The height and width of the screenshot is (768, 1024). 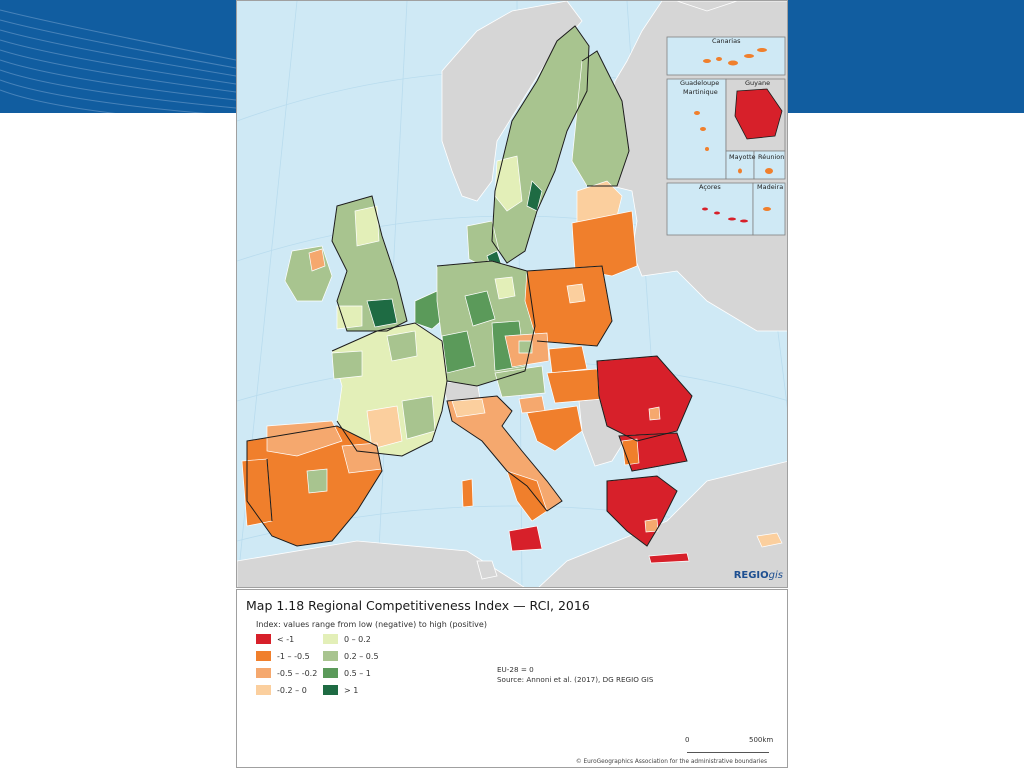 I want to click on region-sardinia, so click(x=467, y=493).